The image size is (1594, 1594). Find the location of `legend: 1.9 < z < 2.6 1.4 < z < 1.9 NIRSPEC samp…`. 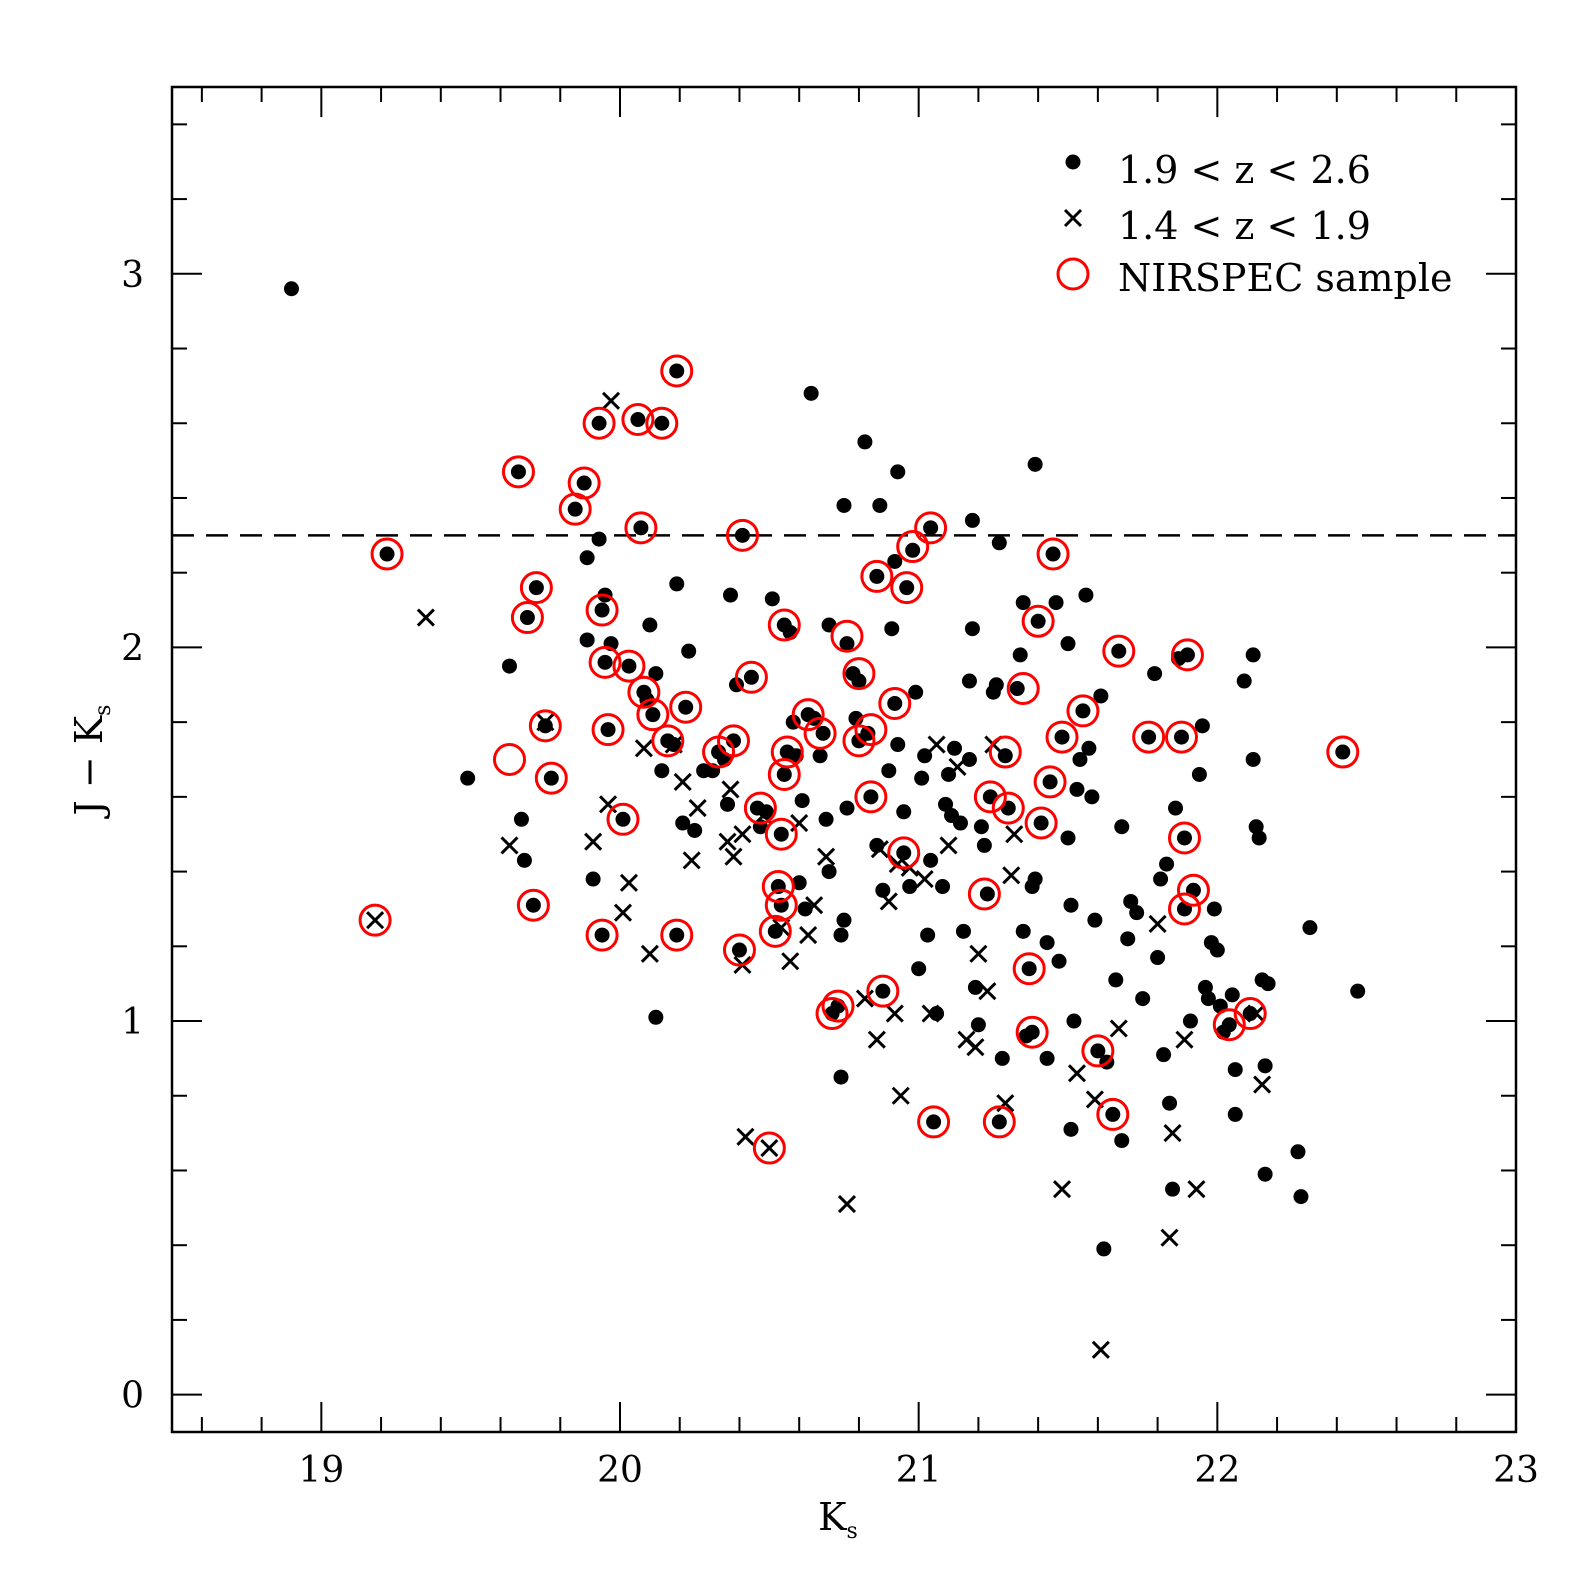

legend: 1.9 < z < 2.6 1.4 < z < 1.9 NIRSPEC samp… is located at coordinates (1254, 224).